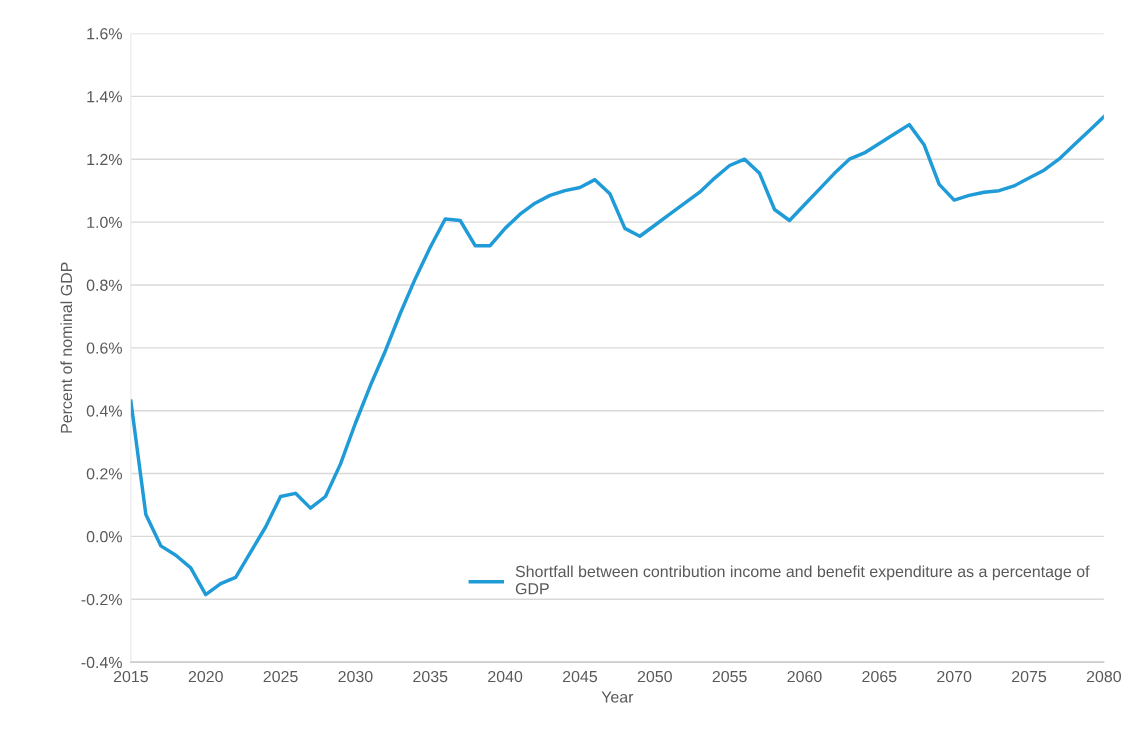  Describe the element at coordinates (104, 285) in the screenshot. I see `y-tick-label: 0.8%` at that location.